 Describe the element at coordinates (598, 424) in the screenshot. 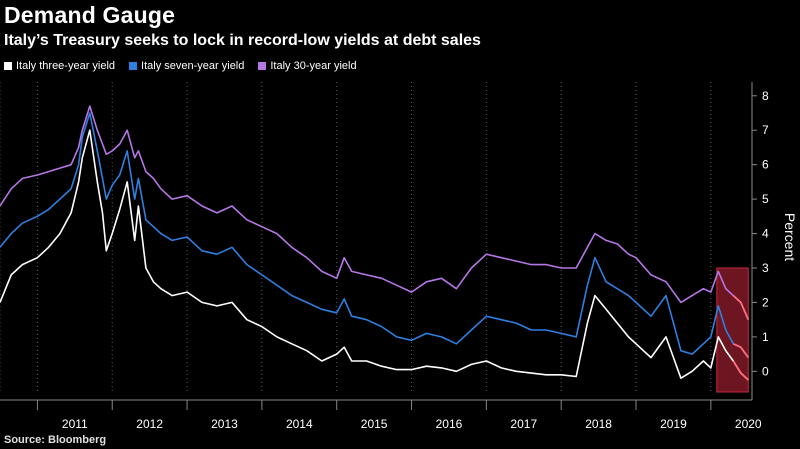

I see `x-tick-label: 2018` at that location.